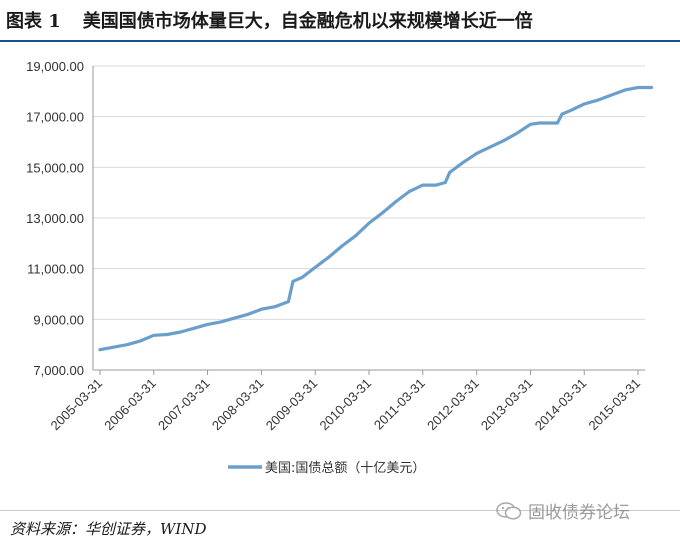 This screenshot has height=545, width=680. Describe the element at coordinates (55, 218) in the screenshot. I see `y-tick-label: 13,000.00` at that location.